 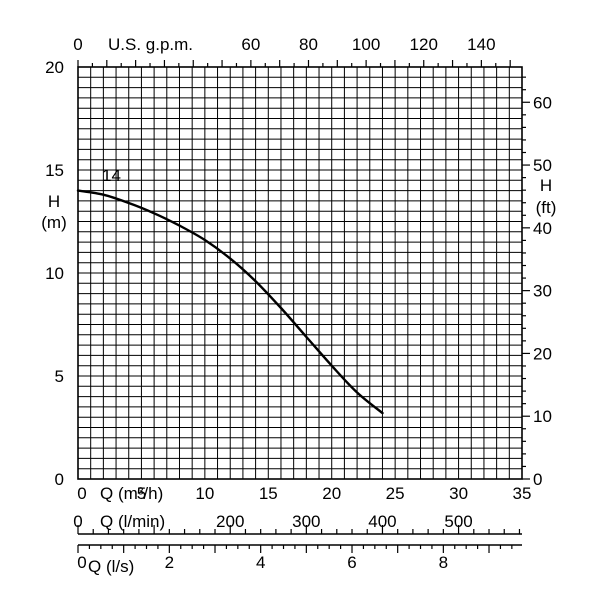 I want to click on right-tick-label: 40, so click(x=542, y=228).